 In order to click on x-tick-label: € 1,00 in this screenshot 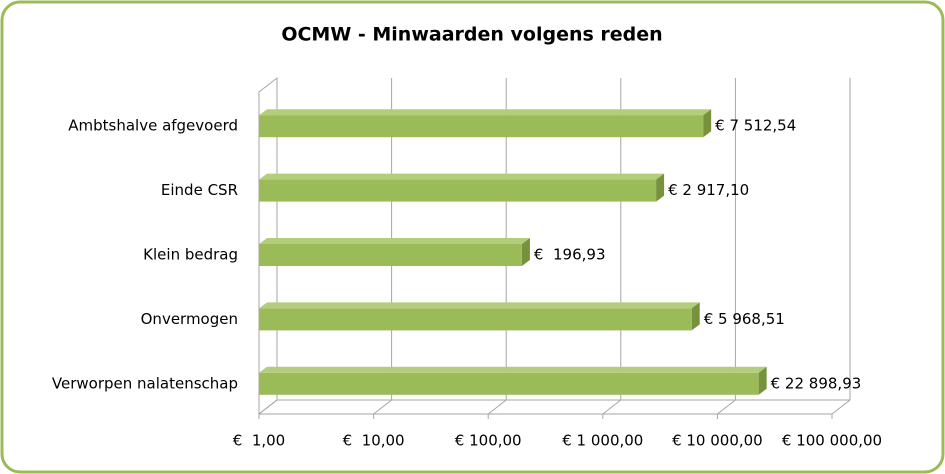, I will do `click(259, 441)`.